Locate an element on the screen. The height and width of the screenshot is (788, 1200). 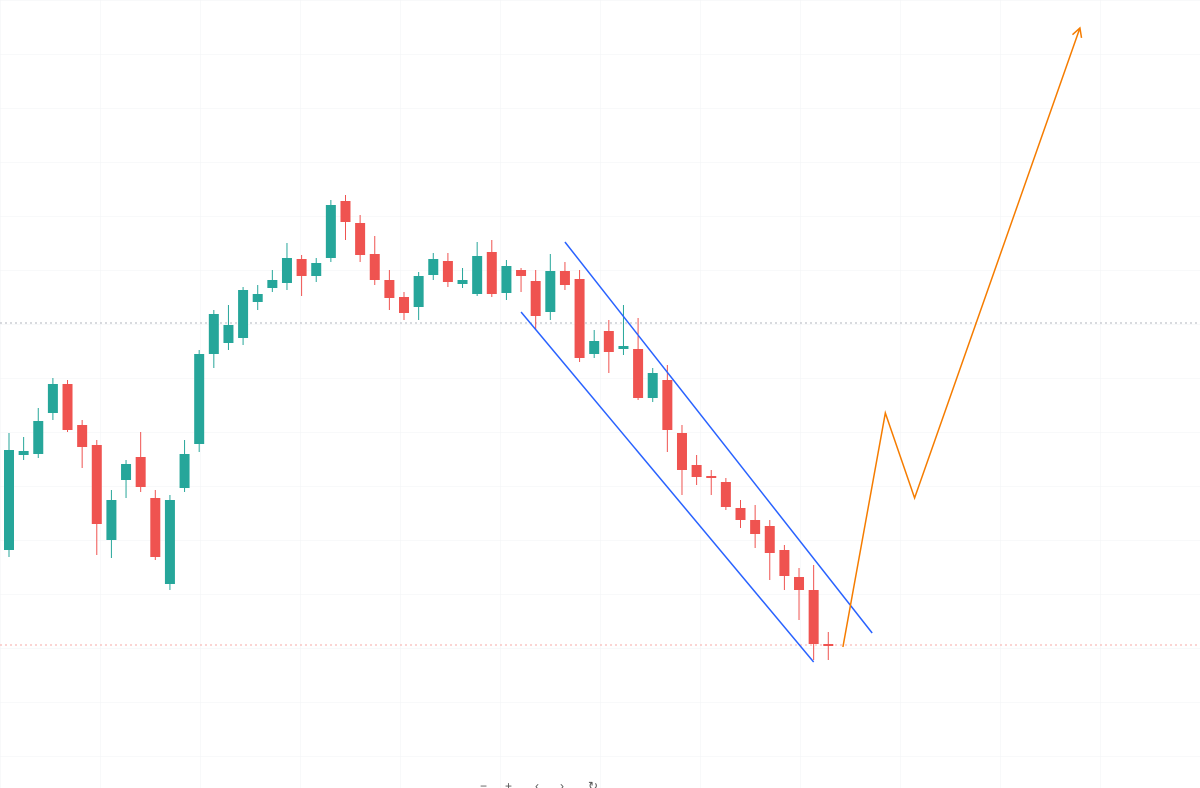
toolbar: − + ‹ › ↻ is located at coordinates (539, 783).